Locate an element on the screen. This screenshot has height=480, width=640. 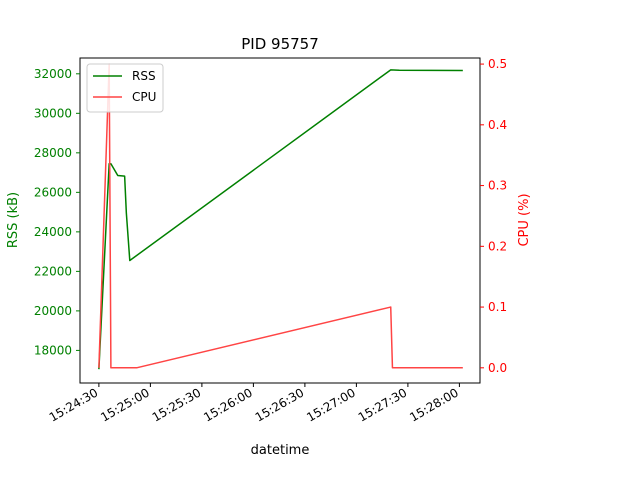
y-right-tick-label: 0.0 is located at coordinates (497, 368).